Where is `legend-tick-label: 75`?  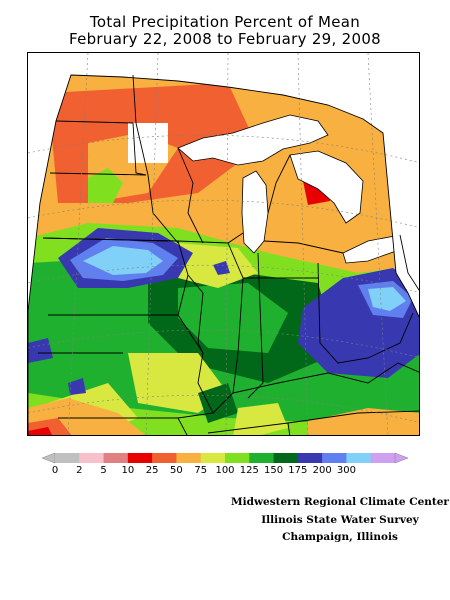
legend-tick-label: 75 is located at coordinates (201, 470).